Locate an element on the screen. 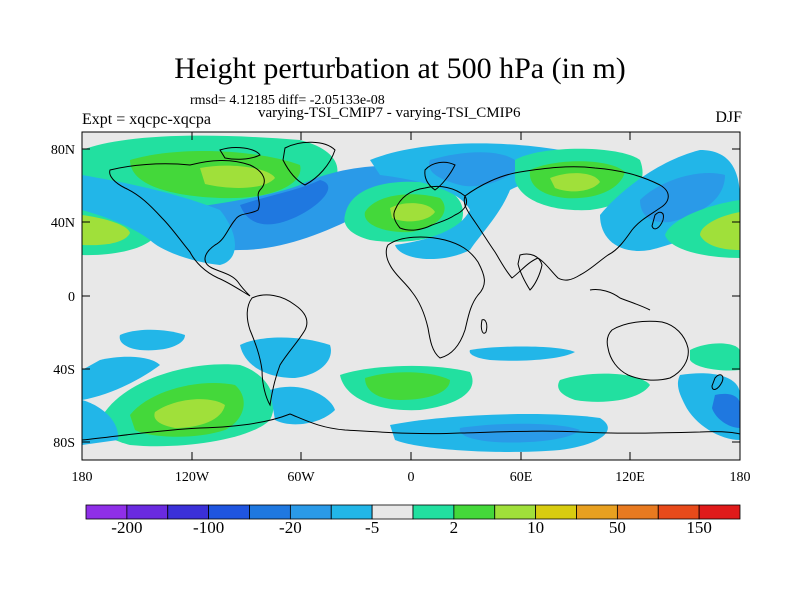  contour-negative-south-pacific is located at coordinates (121, 378).